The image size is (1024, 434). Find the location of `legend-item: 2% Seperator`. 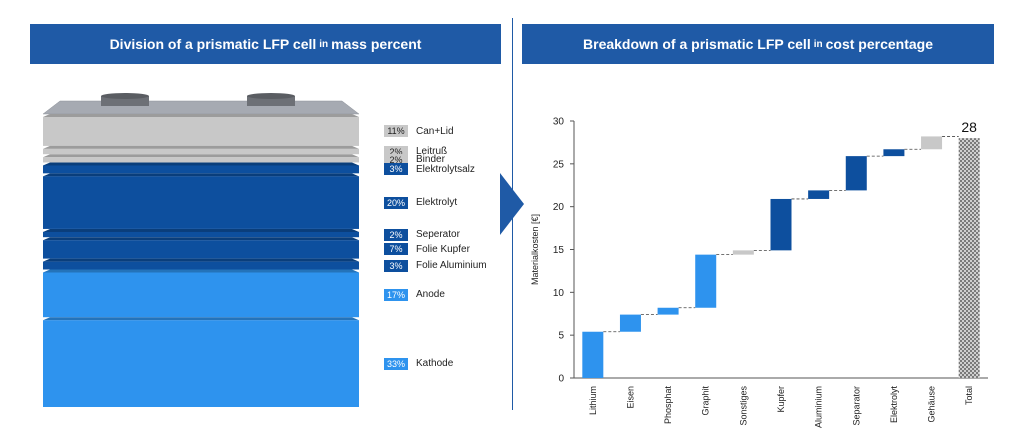

legend-item: 2% Seperator is located at coordinates (422, 235).